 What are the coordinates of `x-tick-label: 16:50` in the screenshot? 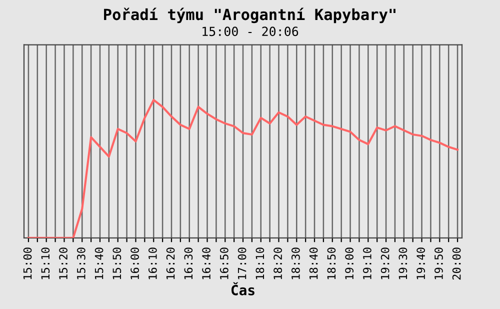 It's located at (224, 264).